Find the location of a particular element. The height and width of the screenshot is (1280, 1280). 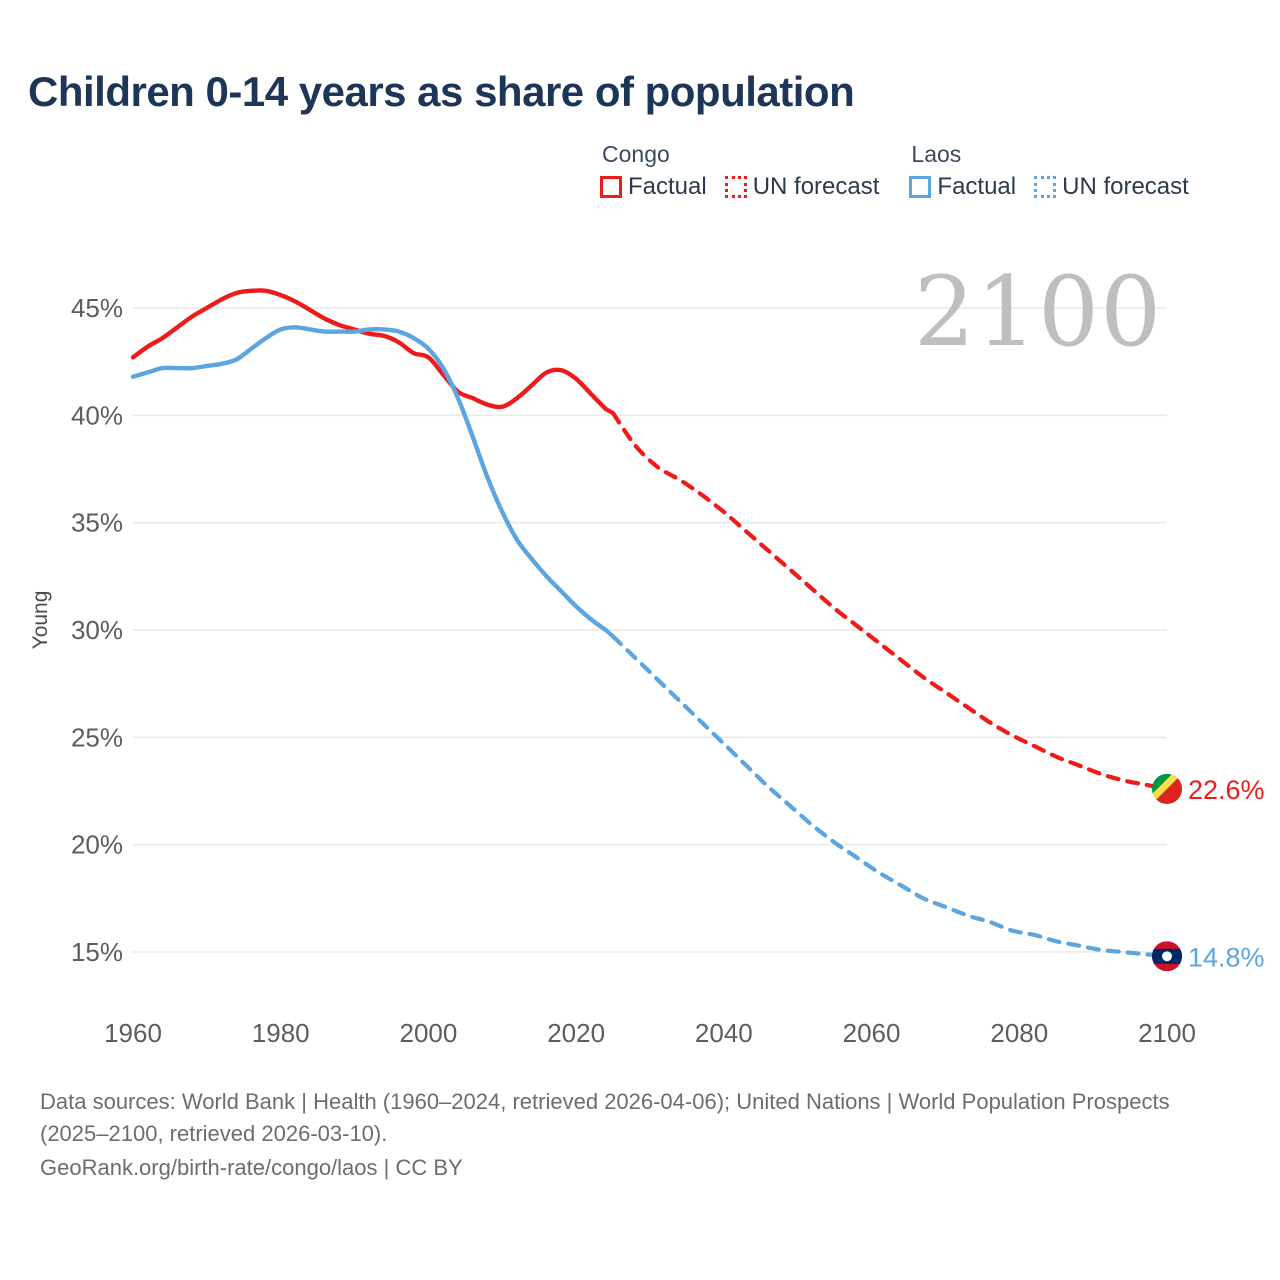

series-line-factual-laos is located at coordinates (369, 479).